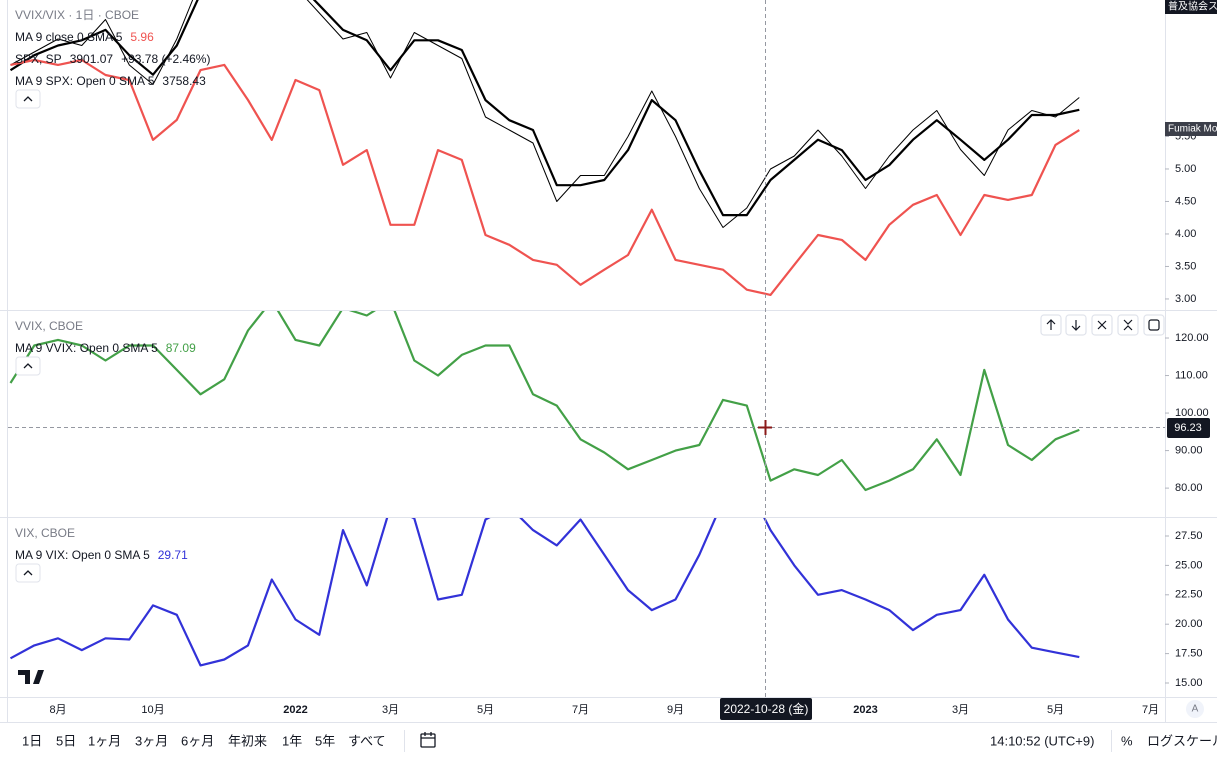  What do you see at coordinates (49, 326) in the screenshot?
I see `legend-symbol: VVIX, CBOE` at bounding box center [49, 326].